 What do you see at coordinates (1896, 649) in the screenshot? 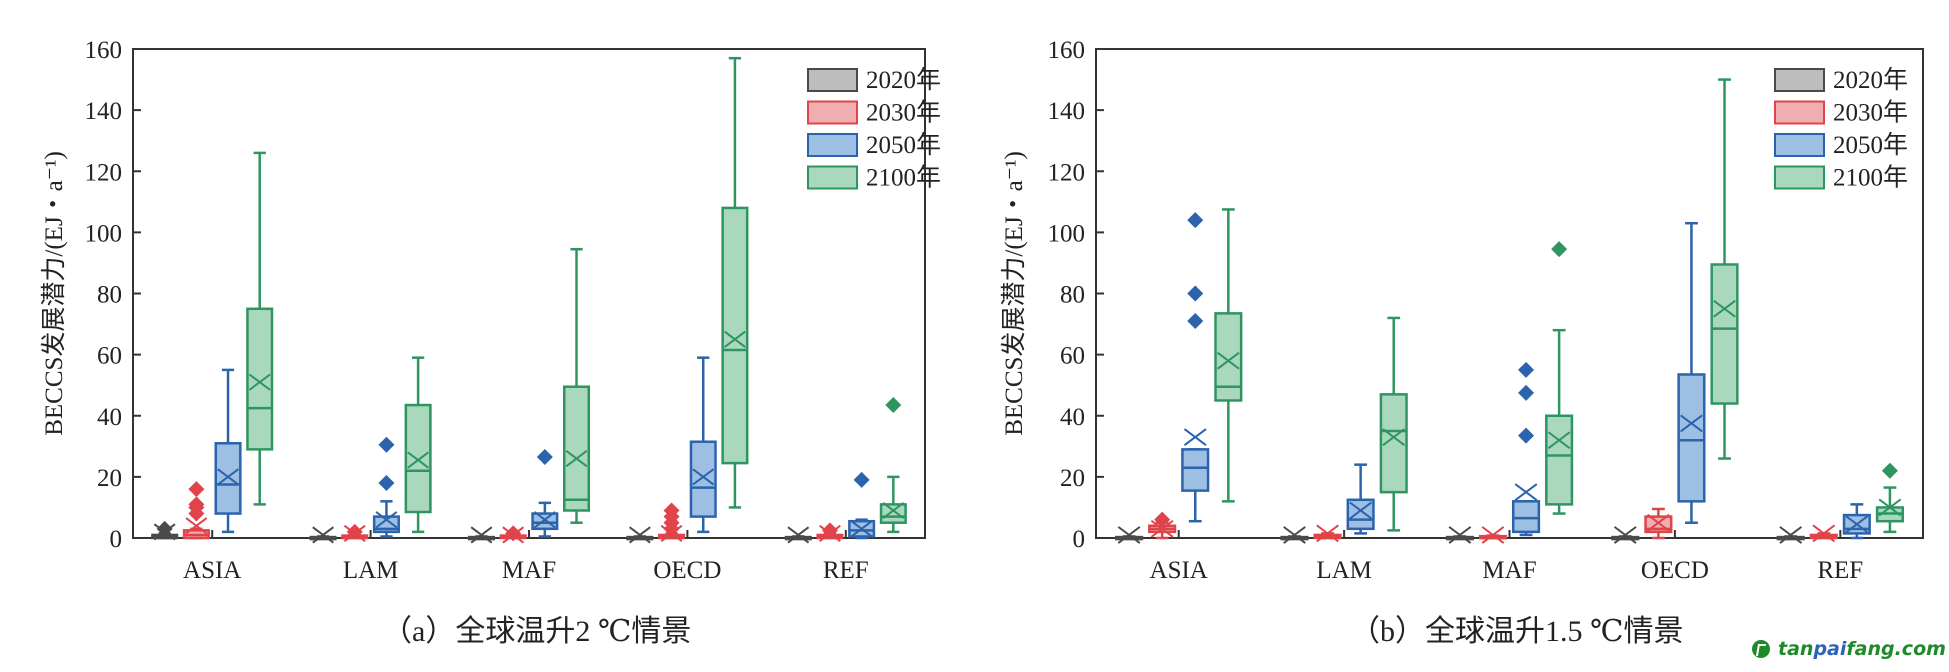
I see `watermark-part3: fang.com` at bounding box center [1896, 649].